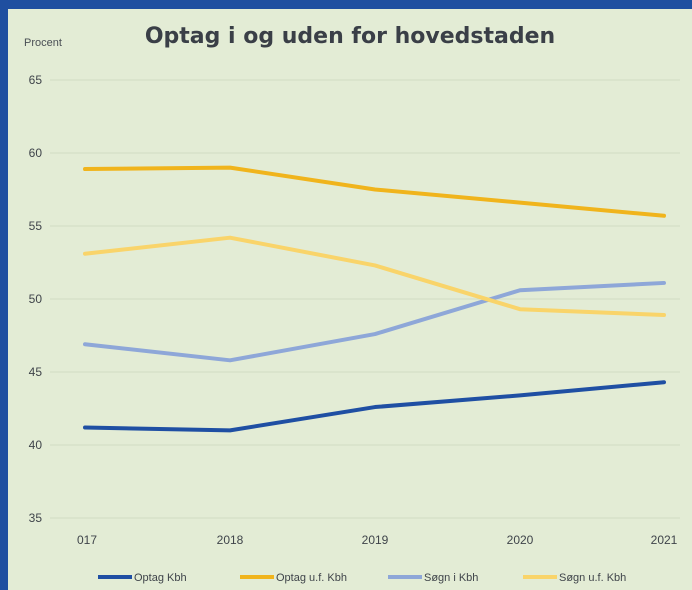 The image size is (692, 590). I want to click on x-tick-label: 2020, so click(520, 540).